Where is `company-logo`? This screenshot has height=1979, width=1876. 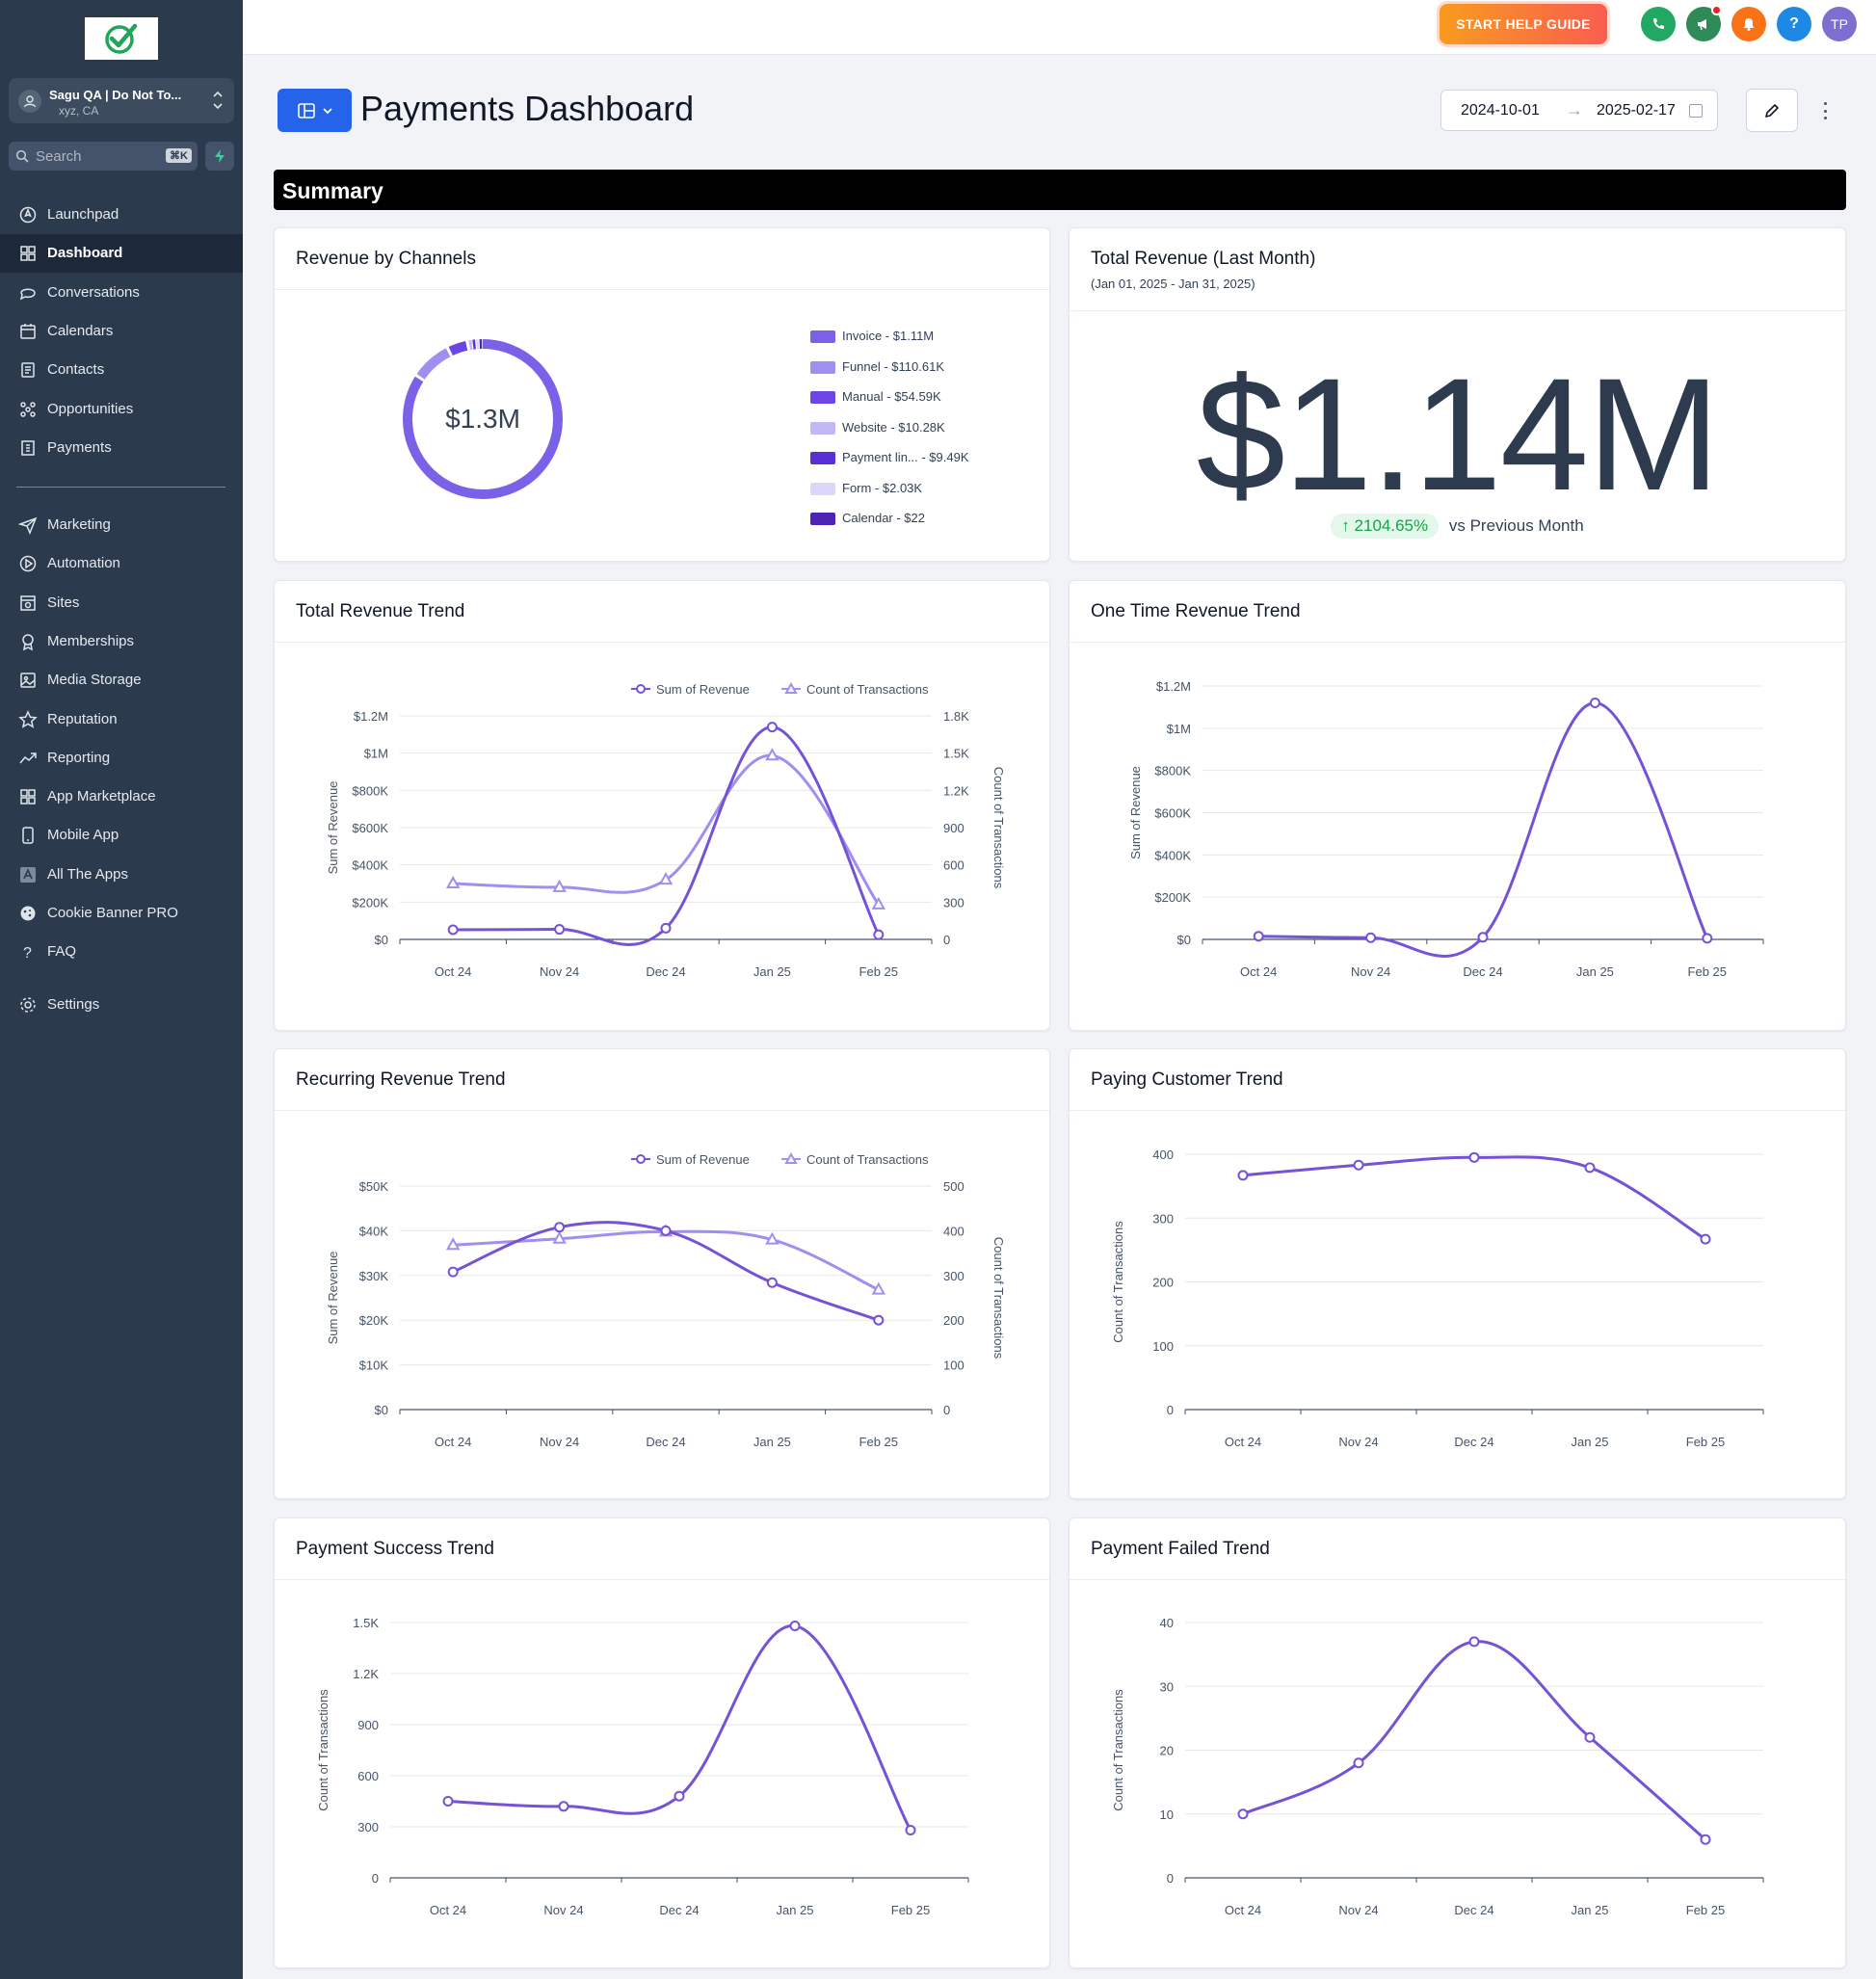 company-logo is located at coordinates (121, 38).